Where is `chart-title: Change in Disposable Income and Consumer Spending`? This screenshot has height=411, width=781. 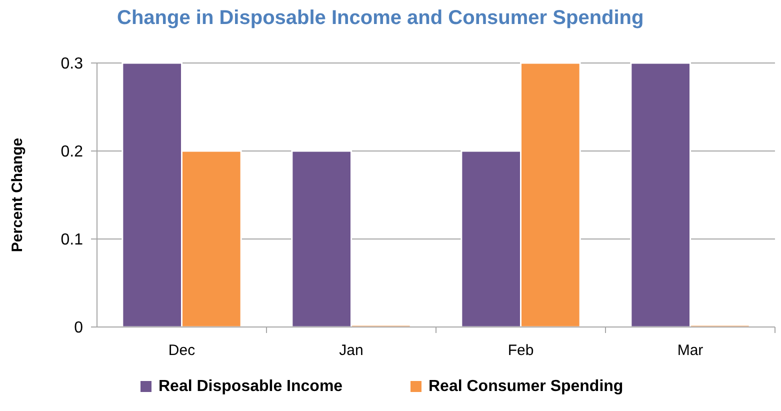
chart-title: Change in Disposable Income and Consumer Spending is located at coordinates (380, 18).